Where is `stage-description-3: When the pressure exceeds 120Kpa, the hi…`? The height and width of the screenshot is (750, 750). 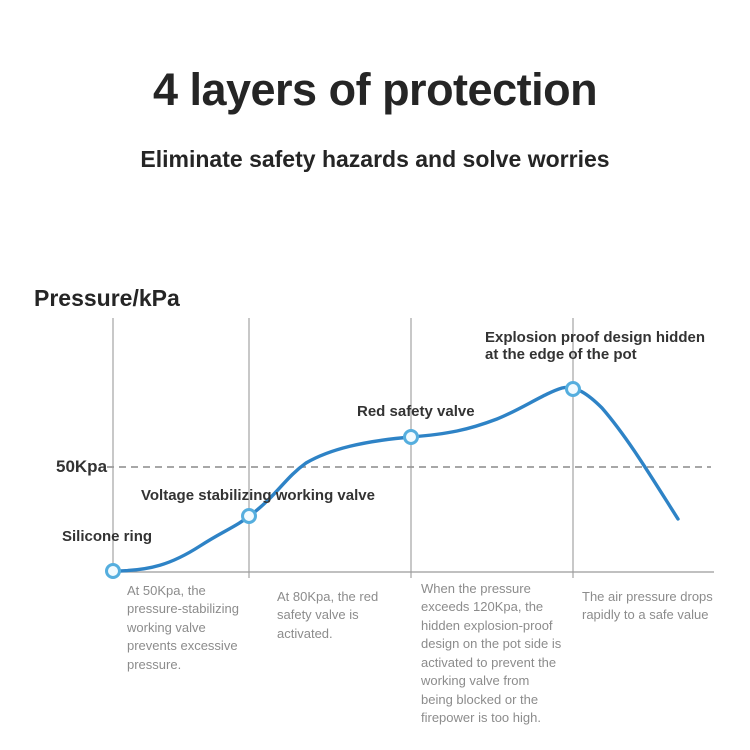
stage-description-3: When the pressure exceeds 120Kpa, the hi… is located at coordinates (491, 653).